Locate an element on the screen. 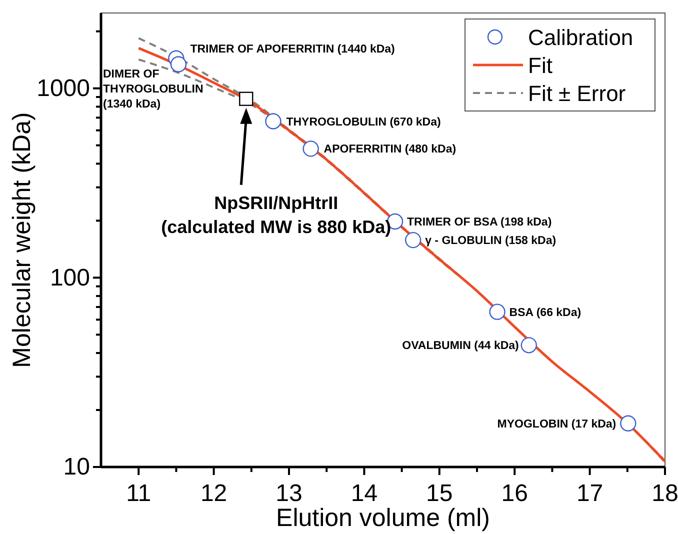 The height and width of the screenshot is (534, 678). annotation: THYROGLOBULIN (670 kDa) is located at coordinates (364, 122).